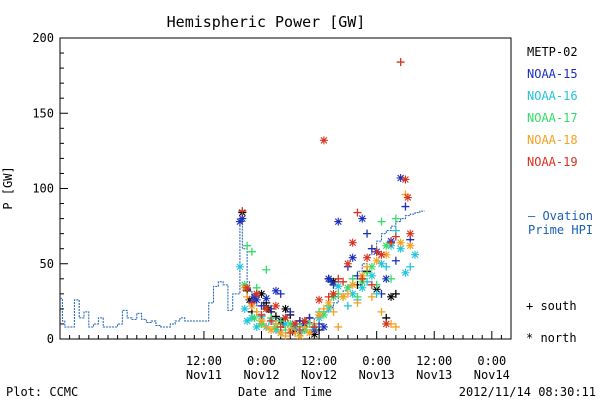 This screenshot has width=600, height=400. Describe the element at coordinates (551, 338) in the screenshot. I see `legend-north: * north` at that location.